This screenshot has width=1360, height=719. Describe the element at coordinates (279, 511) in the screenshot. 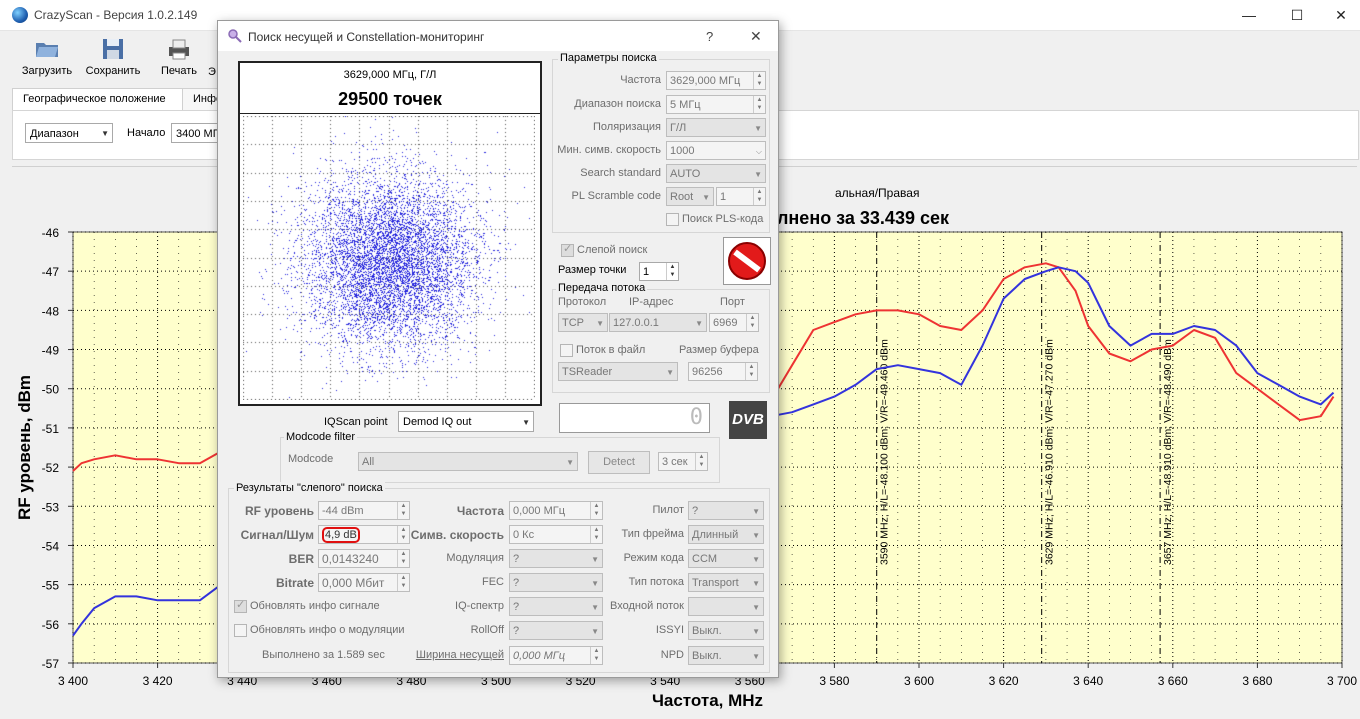

I see `rf-level-label: RF уровень` at that location.